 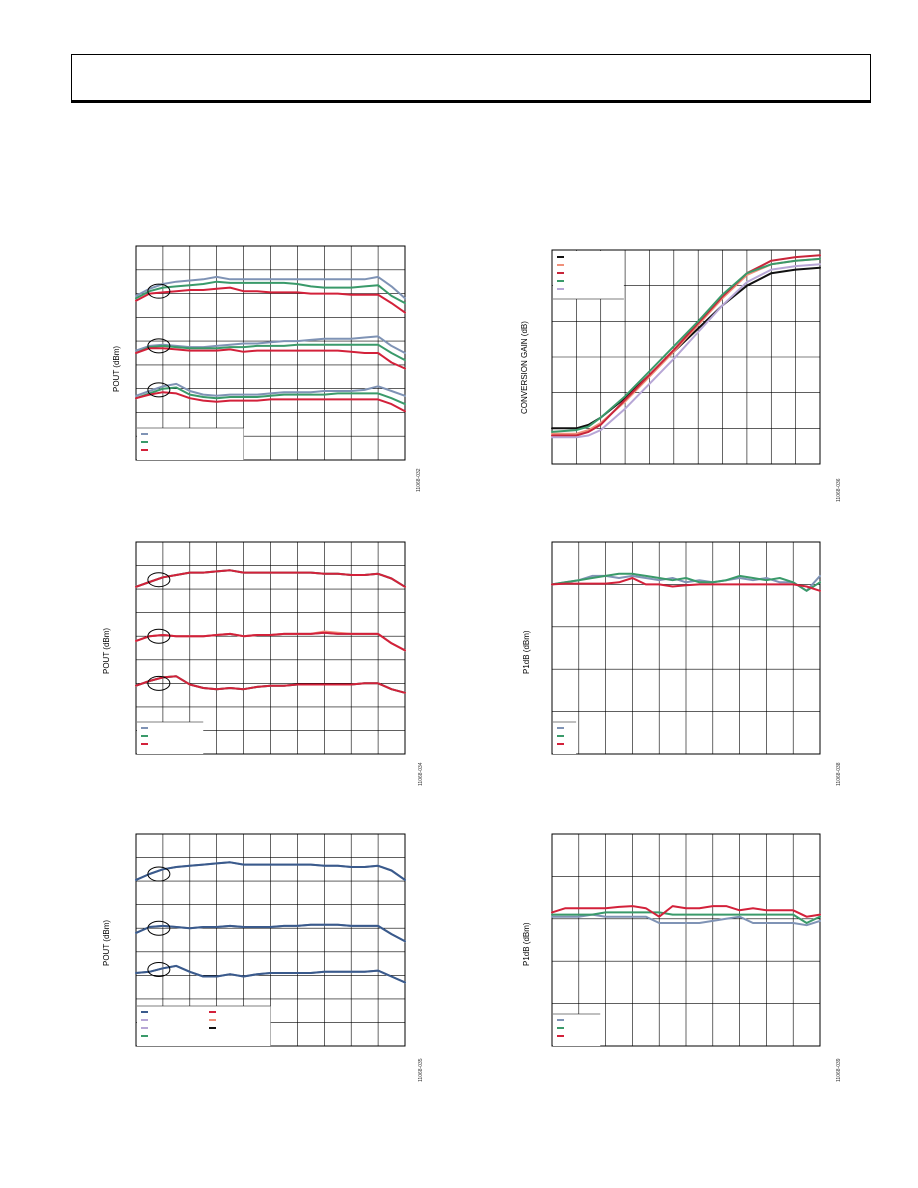 I want to click on chart-pout-3: POUT (dBm) 11068-035, so click(x=271, y=961).